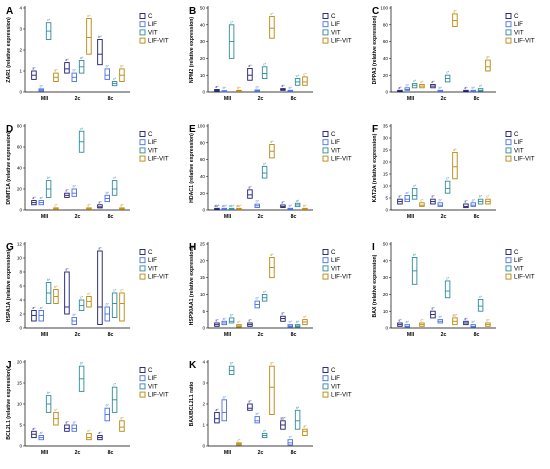 This screenshot has width=550, height=469. Describe the element at coordinates (56, 410) in the screenshot. I see `sig-label-j-mii-lif-vit: c*` at that location.